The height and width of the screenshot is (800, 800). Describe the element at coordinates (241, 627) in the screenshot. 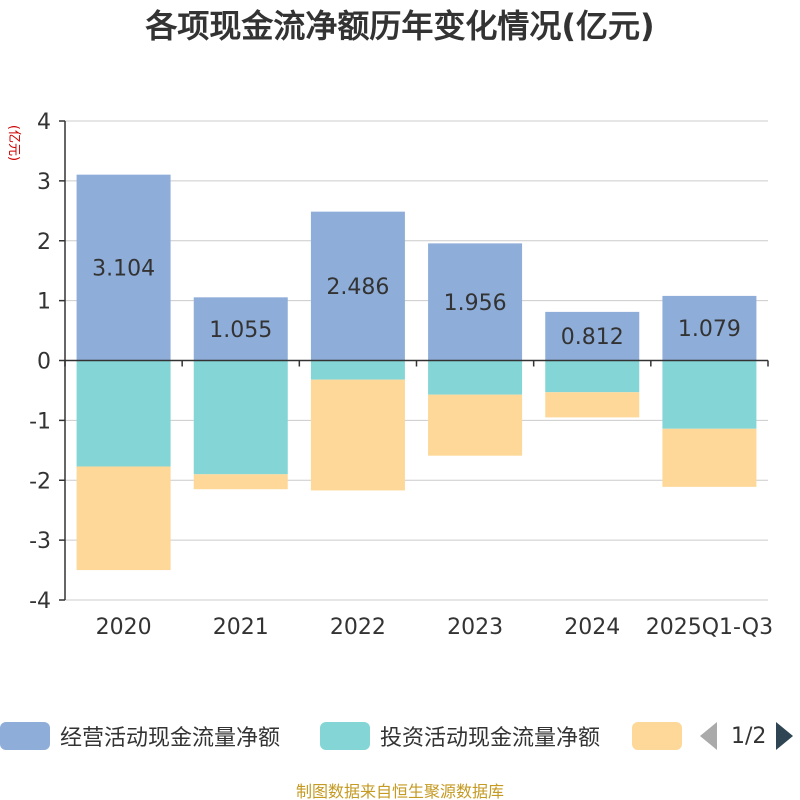

I see `x-tick-label-2021: 2021` at that location.